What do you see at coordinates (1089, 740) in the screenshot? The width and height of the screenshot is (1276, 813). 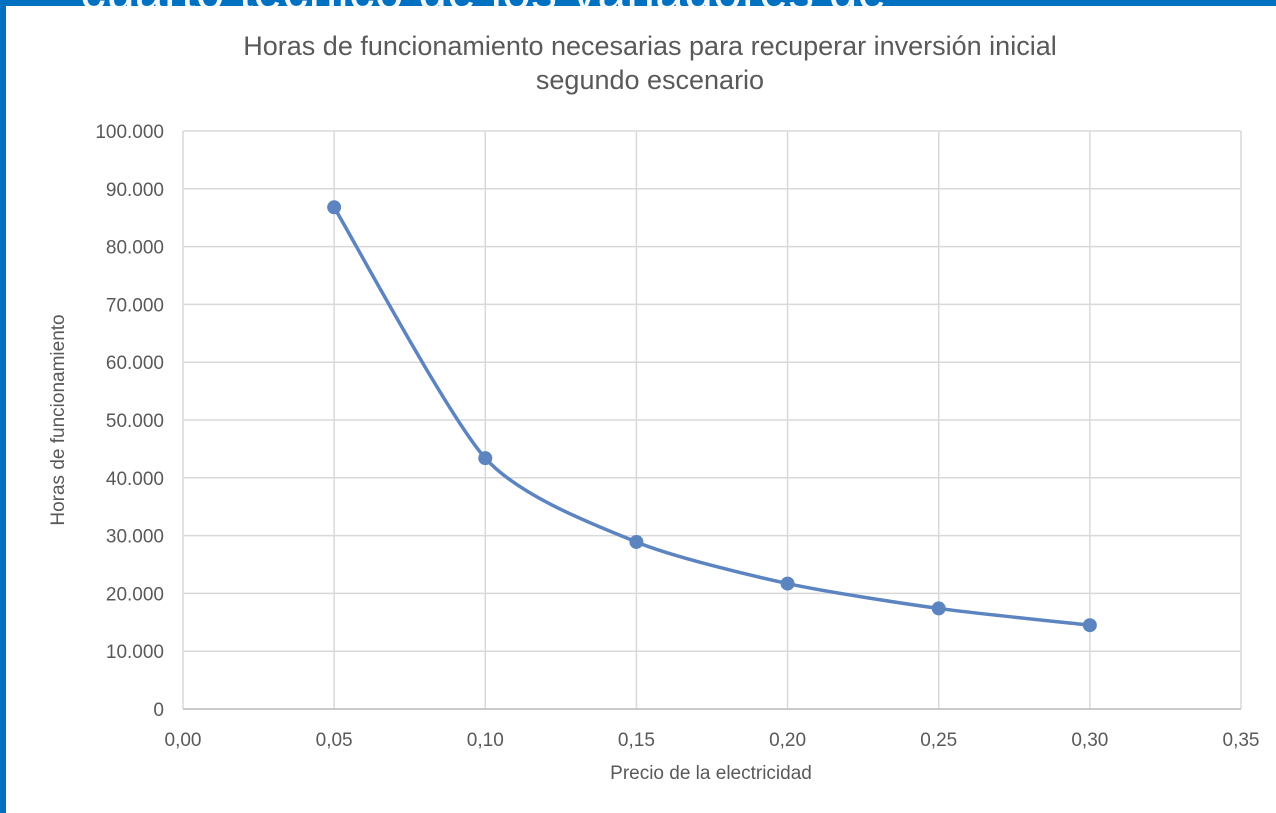 I see `x-tick-label: 0,30` at bounding box center [1089, 740].